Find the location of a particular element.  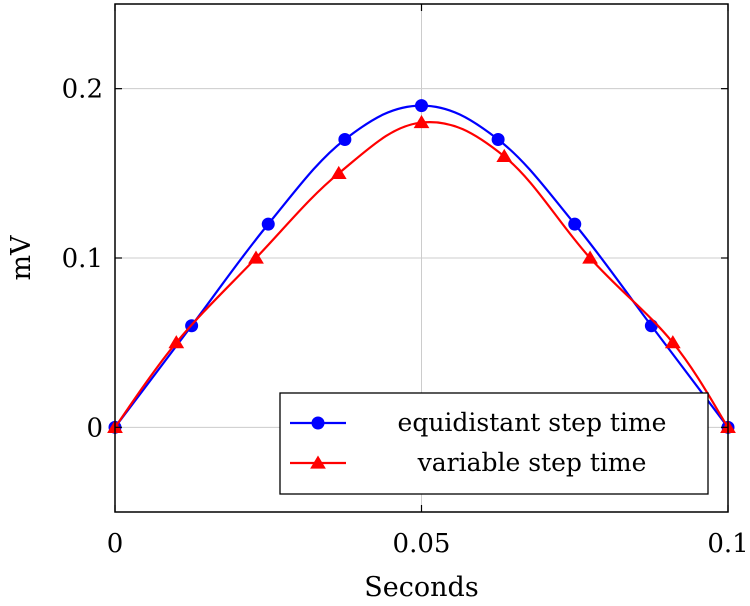

x-tick-label: 0.05 is located at coordinates (422, 544).